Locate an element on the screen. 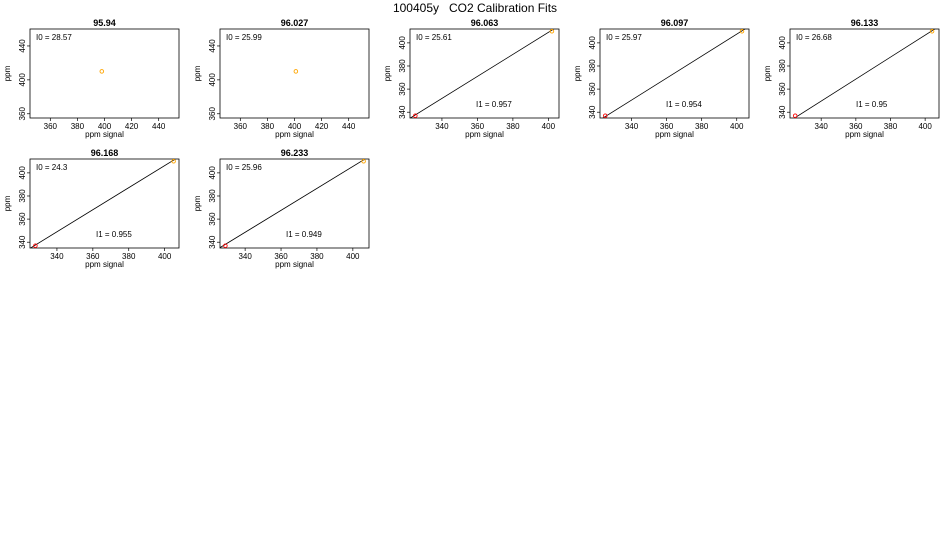 Image resolution: width=950 pixels, height=550 pixels. intercept-annotation: I0 = 26.68 is located at coordinates (814, 37).